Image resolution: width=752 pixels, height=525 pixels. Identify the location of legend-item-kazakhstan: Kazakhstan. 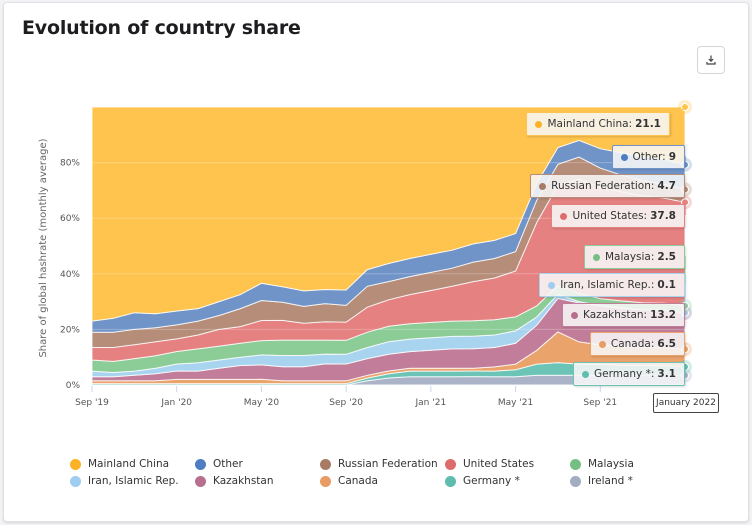
(257, 481).